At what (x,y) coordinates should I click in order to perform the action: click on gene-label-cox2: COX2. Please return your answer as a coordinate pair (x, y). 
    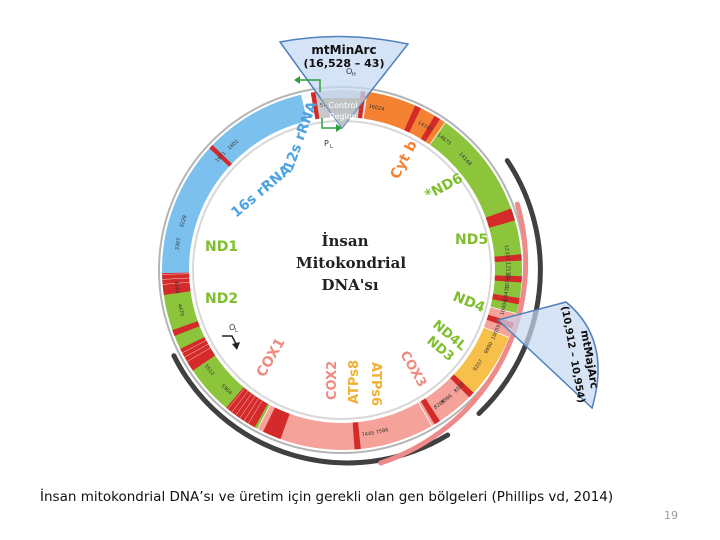
    Looking at the image, I should click on (332, 380).